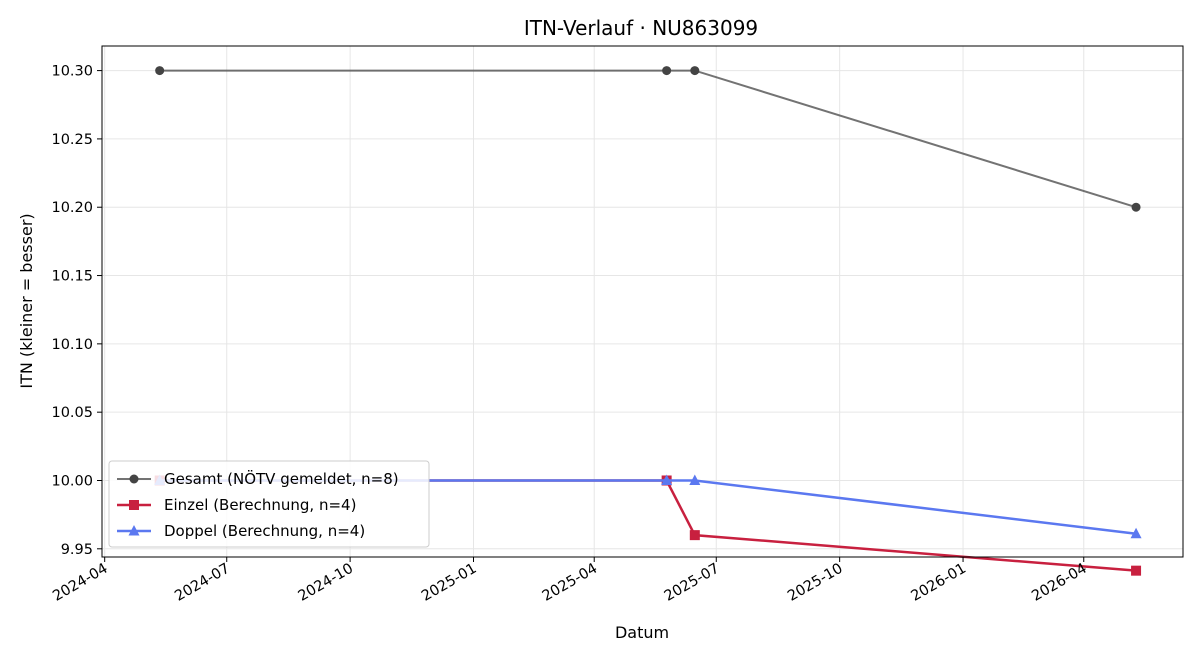 This screenshot has height=660, width=1200. I want to click on y-axis-label: ITN (kleiner = besser), so click(26, 300).